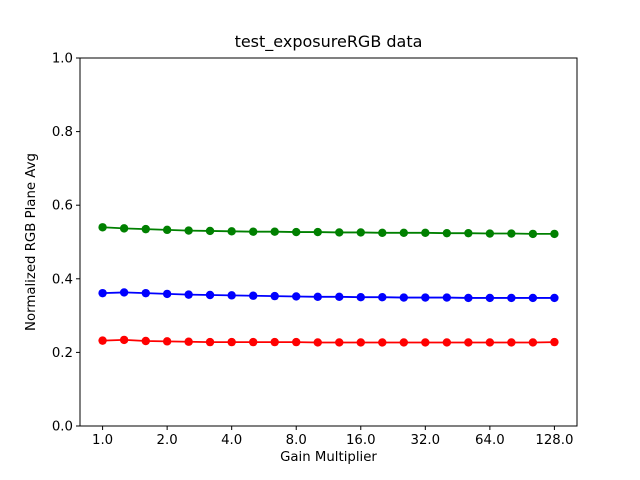 The width and height of the screenshot is (640, 480). Describe the element at coordinates (328, 230) in the screenshot. I see `series-line-green` at that location.